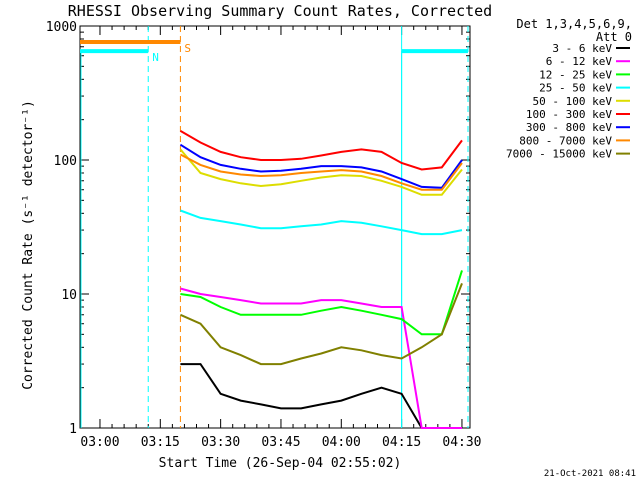 This screenshot has width=640, height=480. I want to click on y-tick-label: 1000, so click(61, 27).